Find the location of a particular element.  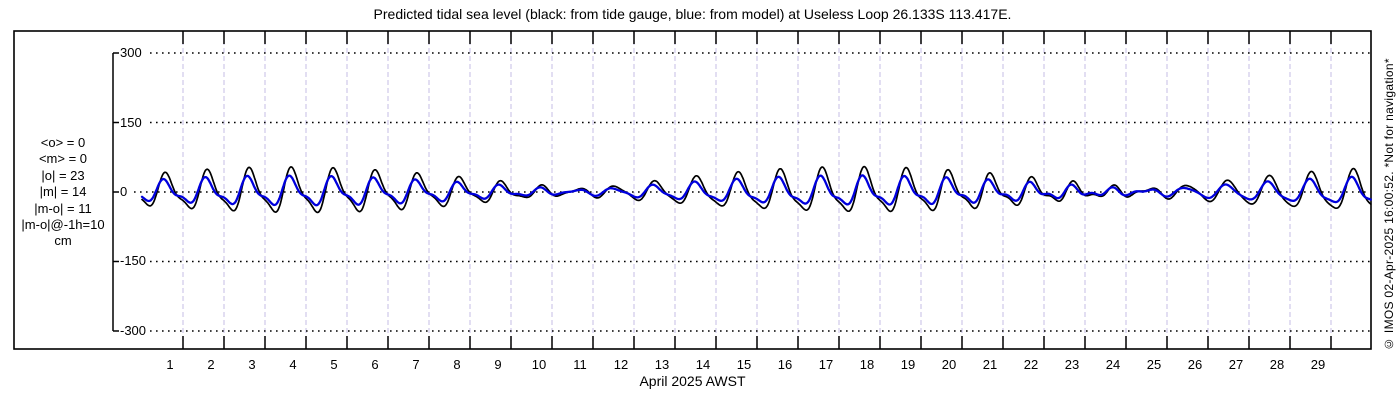

x-tick-label: 17 is located at coordinates (826, 364).